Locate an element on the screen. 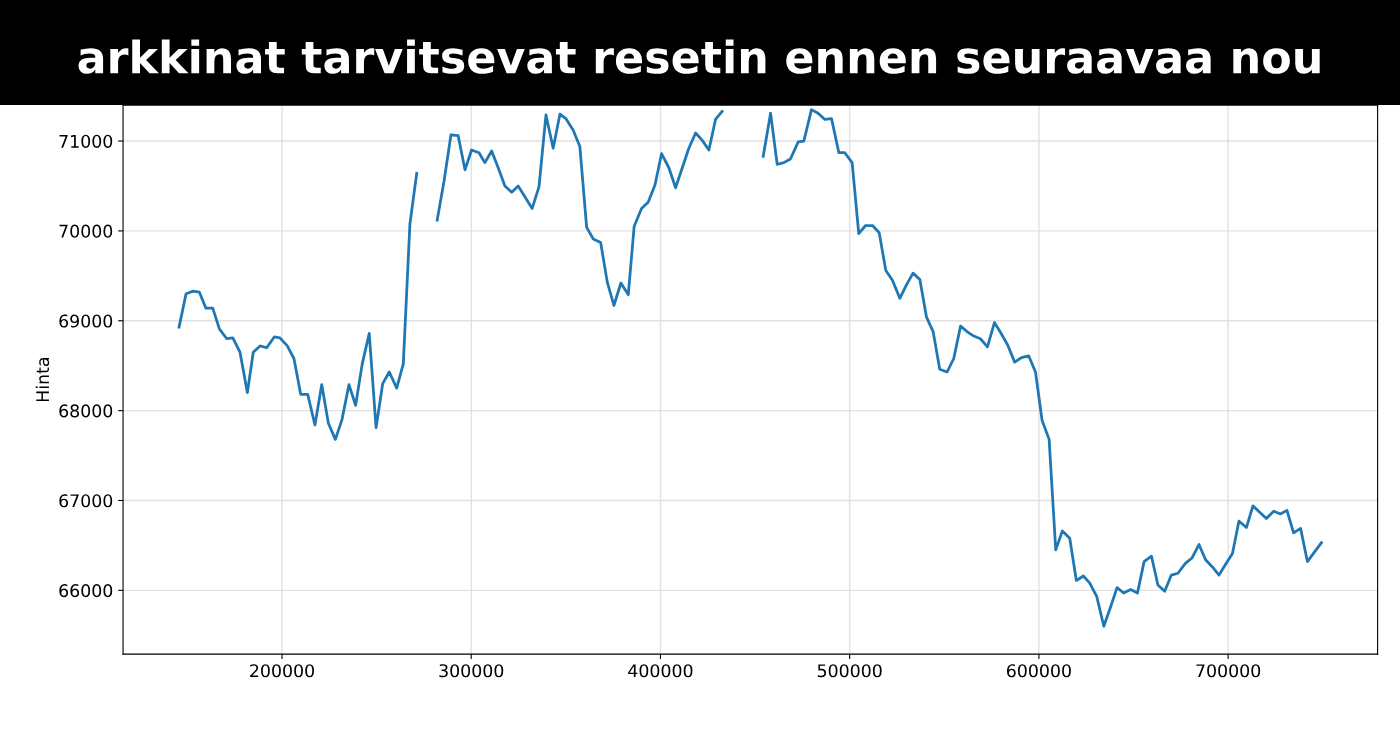  x-tick-label: 500000 is located at coordinates (849, 671).